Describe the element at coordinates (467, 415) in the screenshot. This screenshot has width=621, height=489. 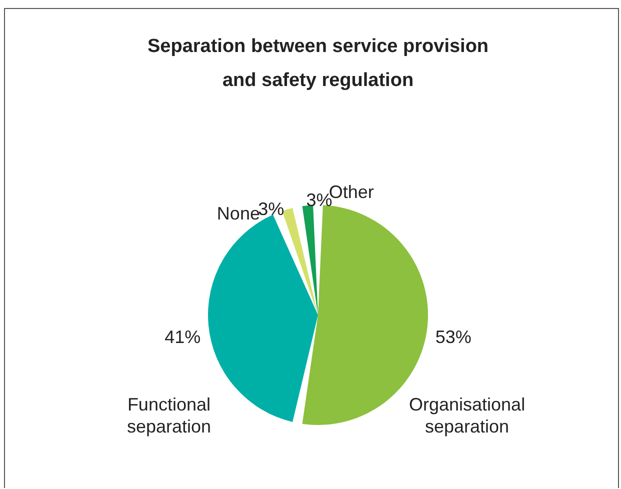
I see `slice-label: Organisational separation` at that location.